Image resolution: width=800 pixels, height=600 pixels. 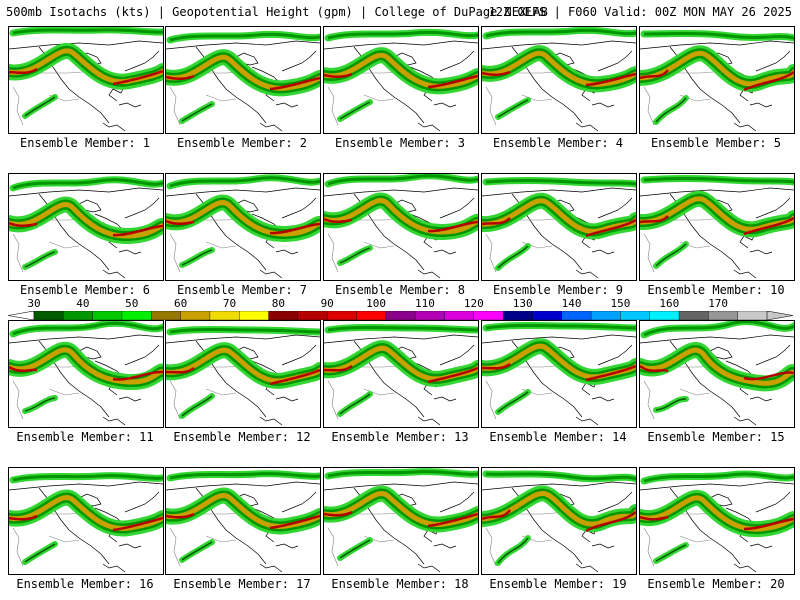 I want to click on colorbar-label: 100, so click(x=376, y=303).